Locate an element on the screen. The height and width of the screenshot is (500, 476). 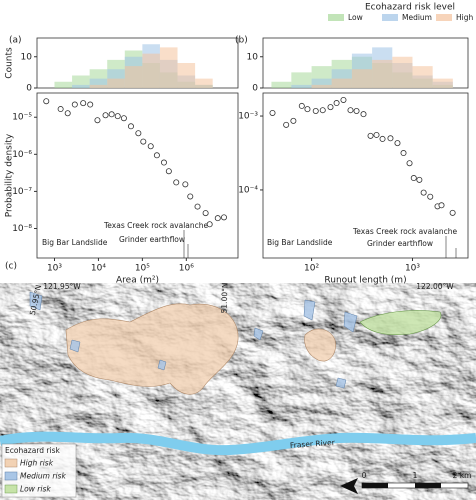
y-axis-label: Probability density is located at coordinates (10, 175).